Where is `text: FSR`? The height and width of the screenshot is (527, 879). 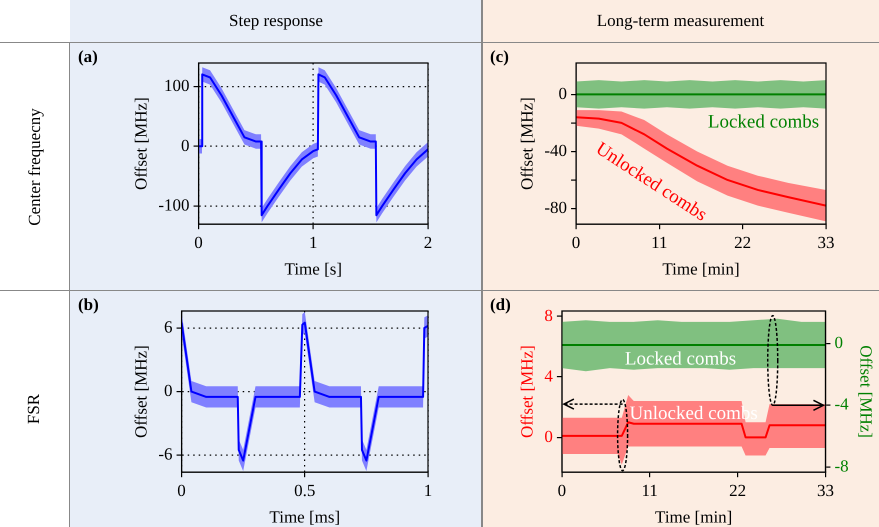 text: FSR is located at coordinates (34, 409).